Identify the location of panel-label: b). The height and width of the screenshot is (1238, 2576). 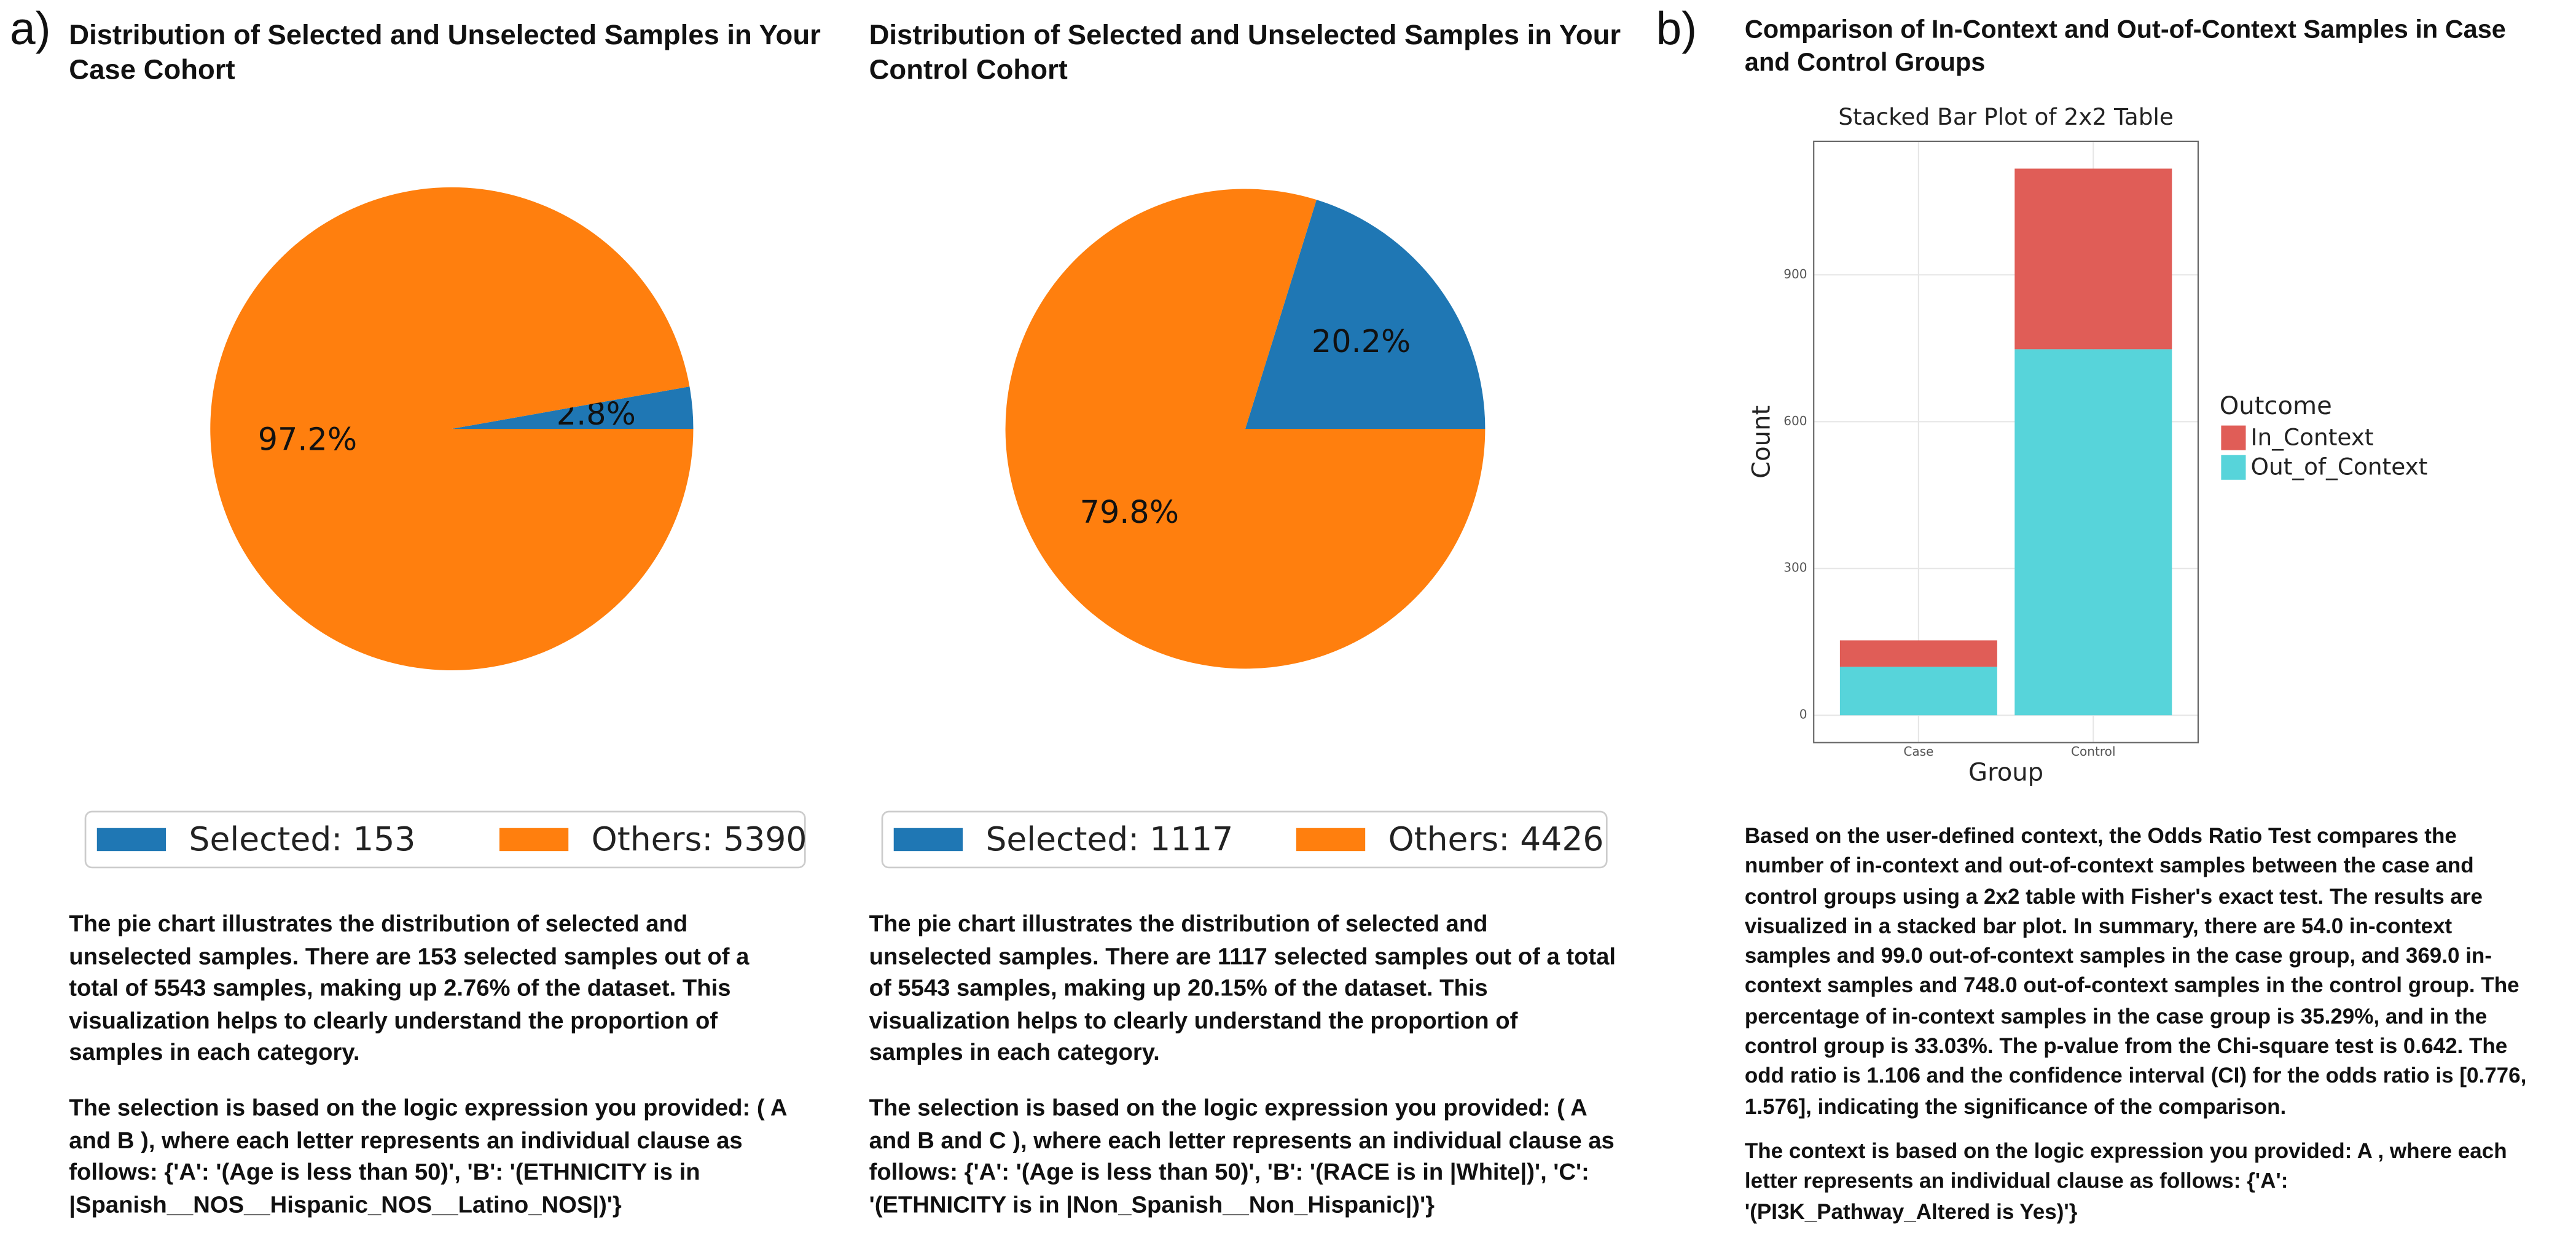
(1677, 29).